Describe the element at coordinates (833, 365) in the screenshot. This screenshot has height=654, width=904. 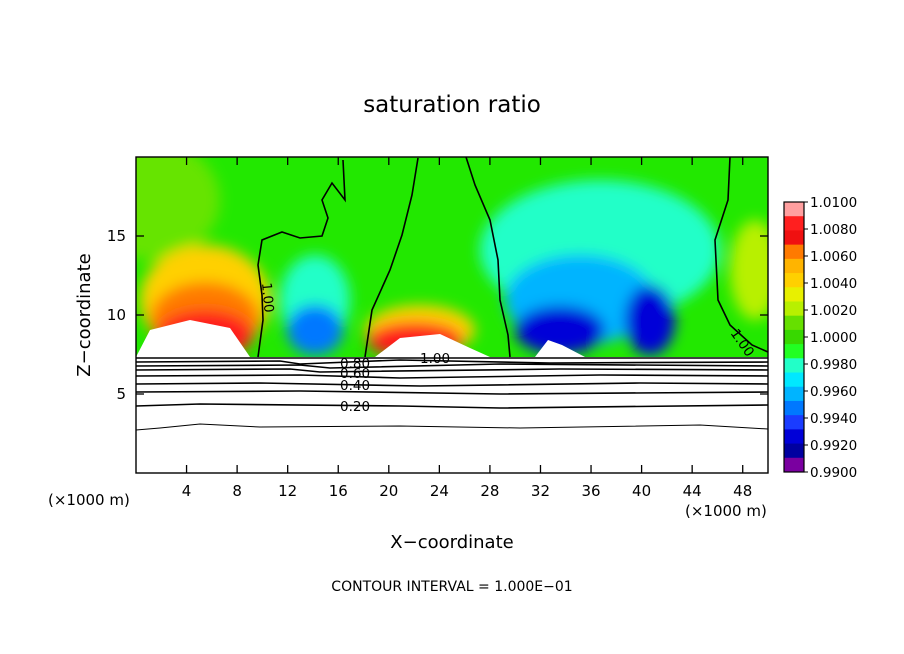
I see `colorbar-label: 0.9980` at that location.